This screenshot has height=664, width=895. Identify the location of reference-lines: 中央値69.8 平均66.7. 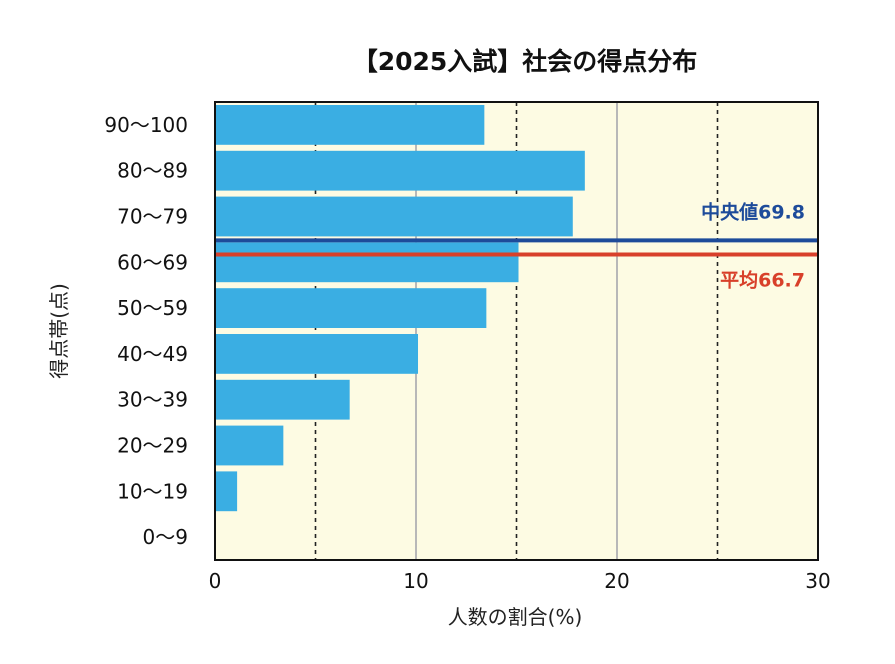
(516, 246).